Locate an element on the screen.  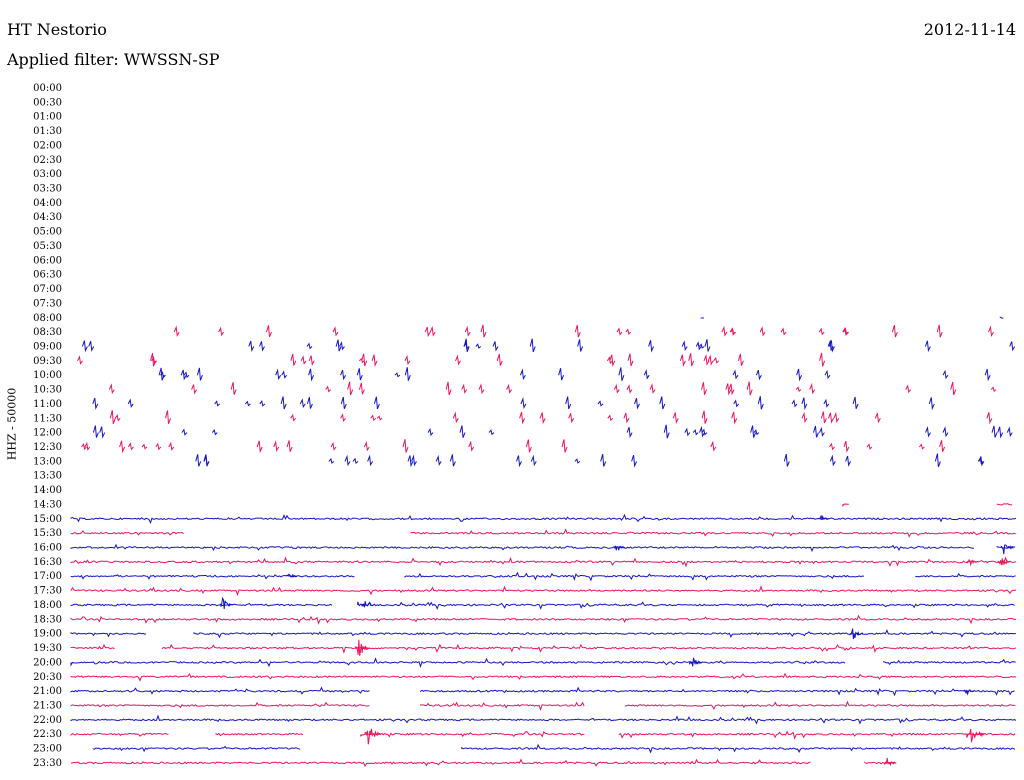
time-label: 11:30 is located at coordinates (47, 418).